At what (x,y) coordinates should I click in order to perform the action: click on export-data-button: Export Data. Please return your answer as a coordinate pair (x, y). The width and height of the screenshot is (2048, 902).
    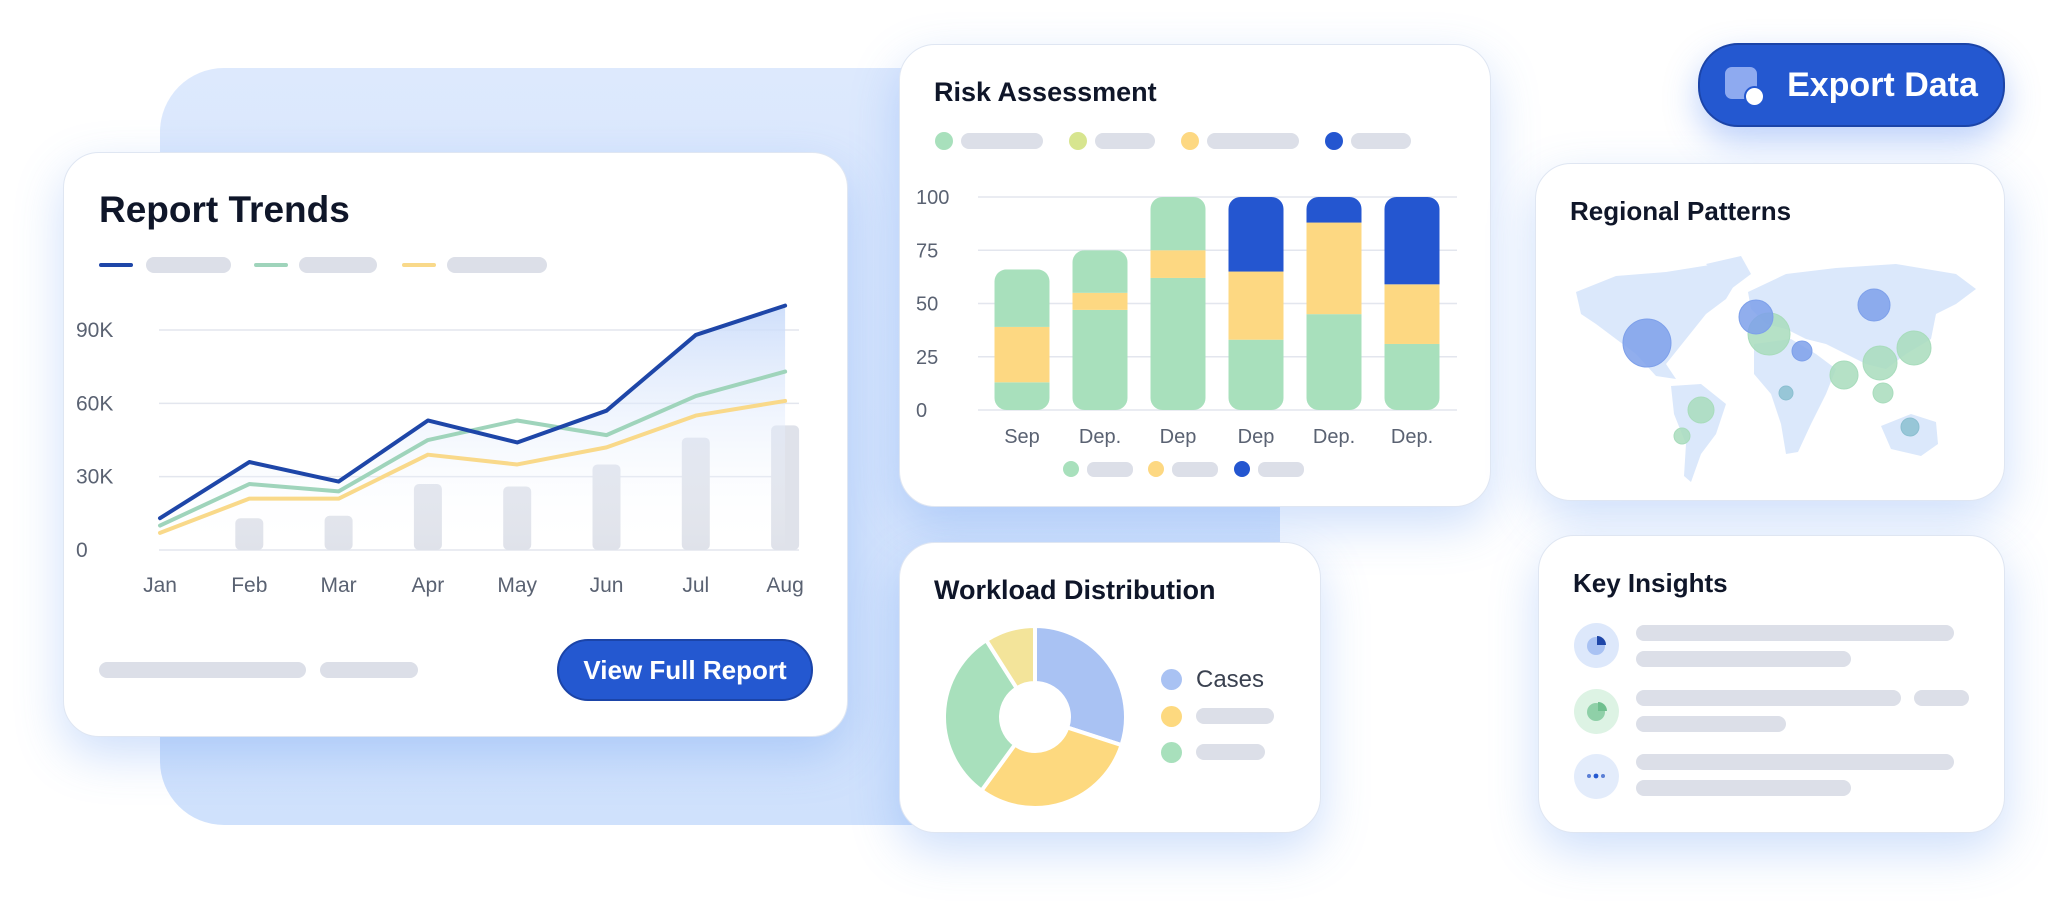
    Looking at the image, I should click on (1851, 85).